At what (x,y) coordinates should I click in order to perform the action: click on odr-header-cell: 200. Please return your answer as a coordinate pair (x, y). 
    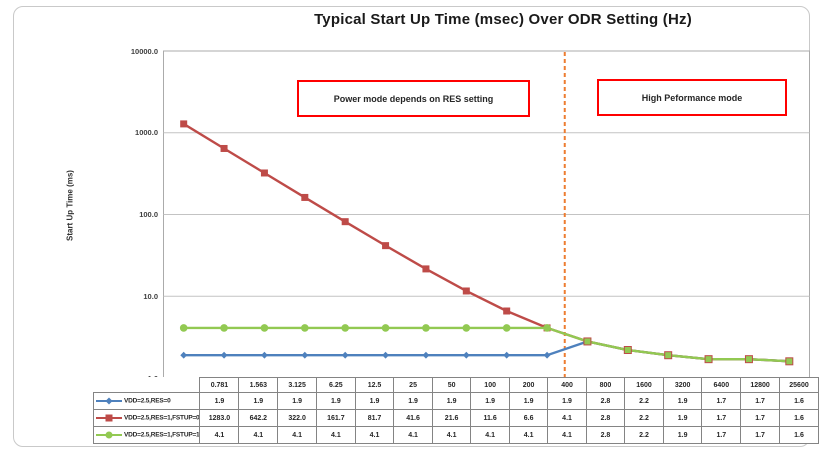
    Looking at the image, I should click on (528, 385).